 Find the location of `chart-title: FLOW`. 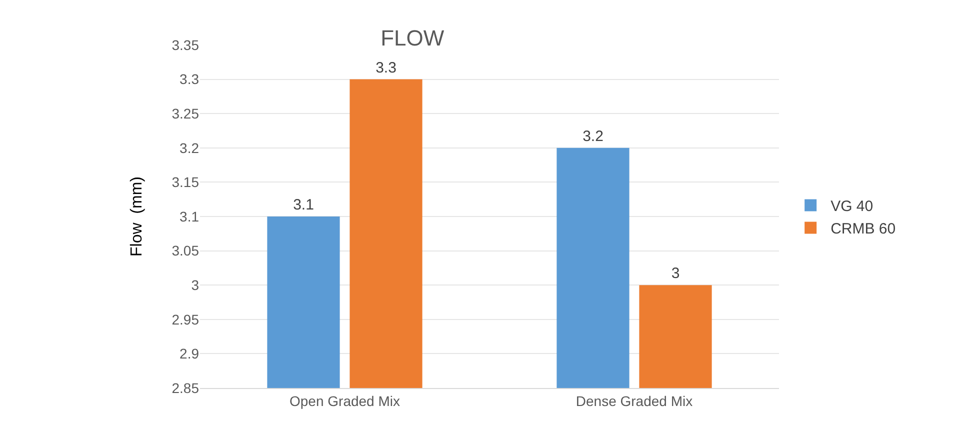

chart-title: FLOW is located at coordinates (412, 37).